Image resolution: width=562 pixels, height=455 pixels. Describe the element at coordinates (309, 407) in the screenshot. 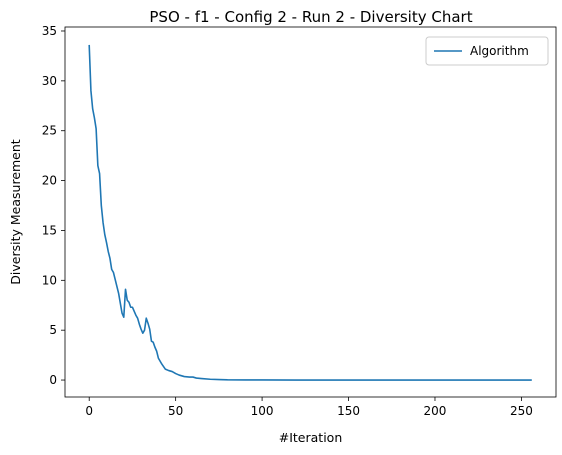

I see `x-axis: 0 50 100 150 200 250` at that location.